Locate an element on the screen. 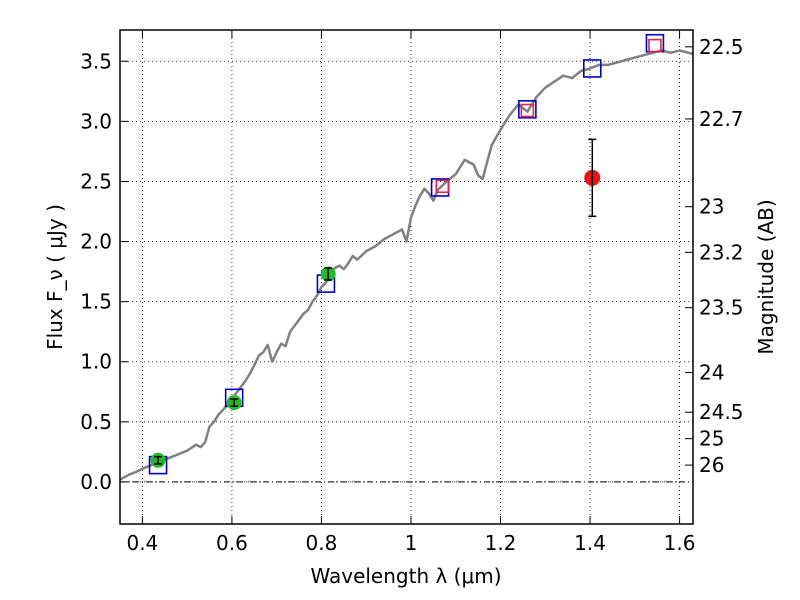 The height and width of the screenshot is (600, 800). y-tick-label: 3.5 is located at coordinates (96, 61).